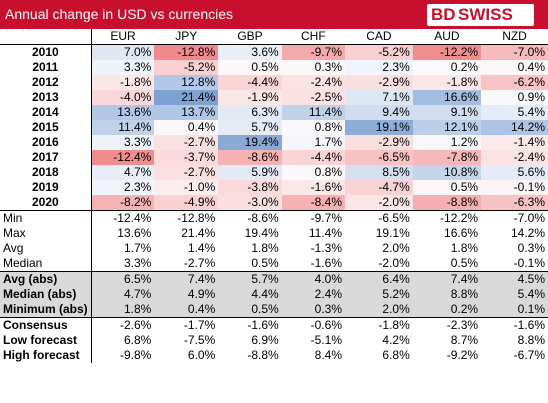 The height and width of the screenshot is (403, 548). I want to click on years-cell: 12.8%, so click(186, 82).